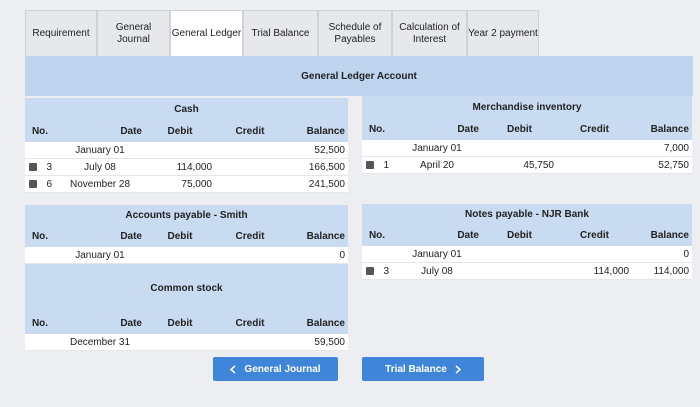  I want to click on cell-credit: 114,000, so click(611, 271).